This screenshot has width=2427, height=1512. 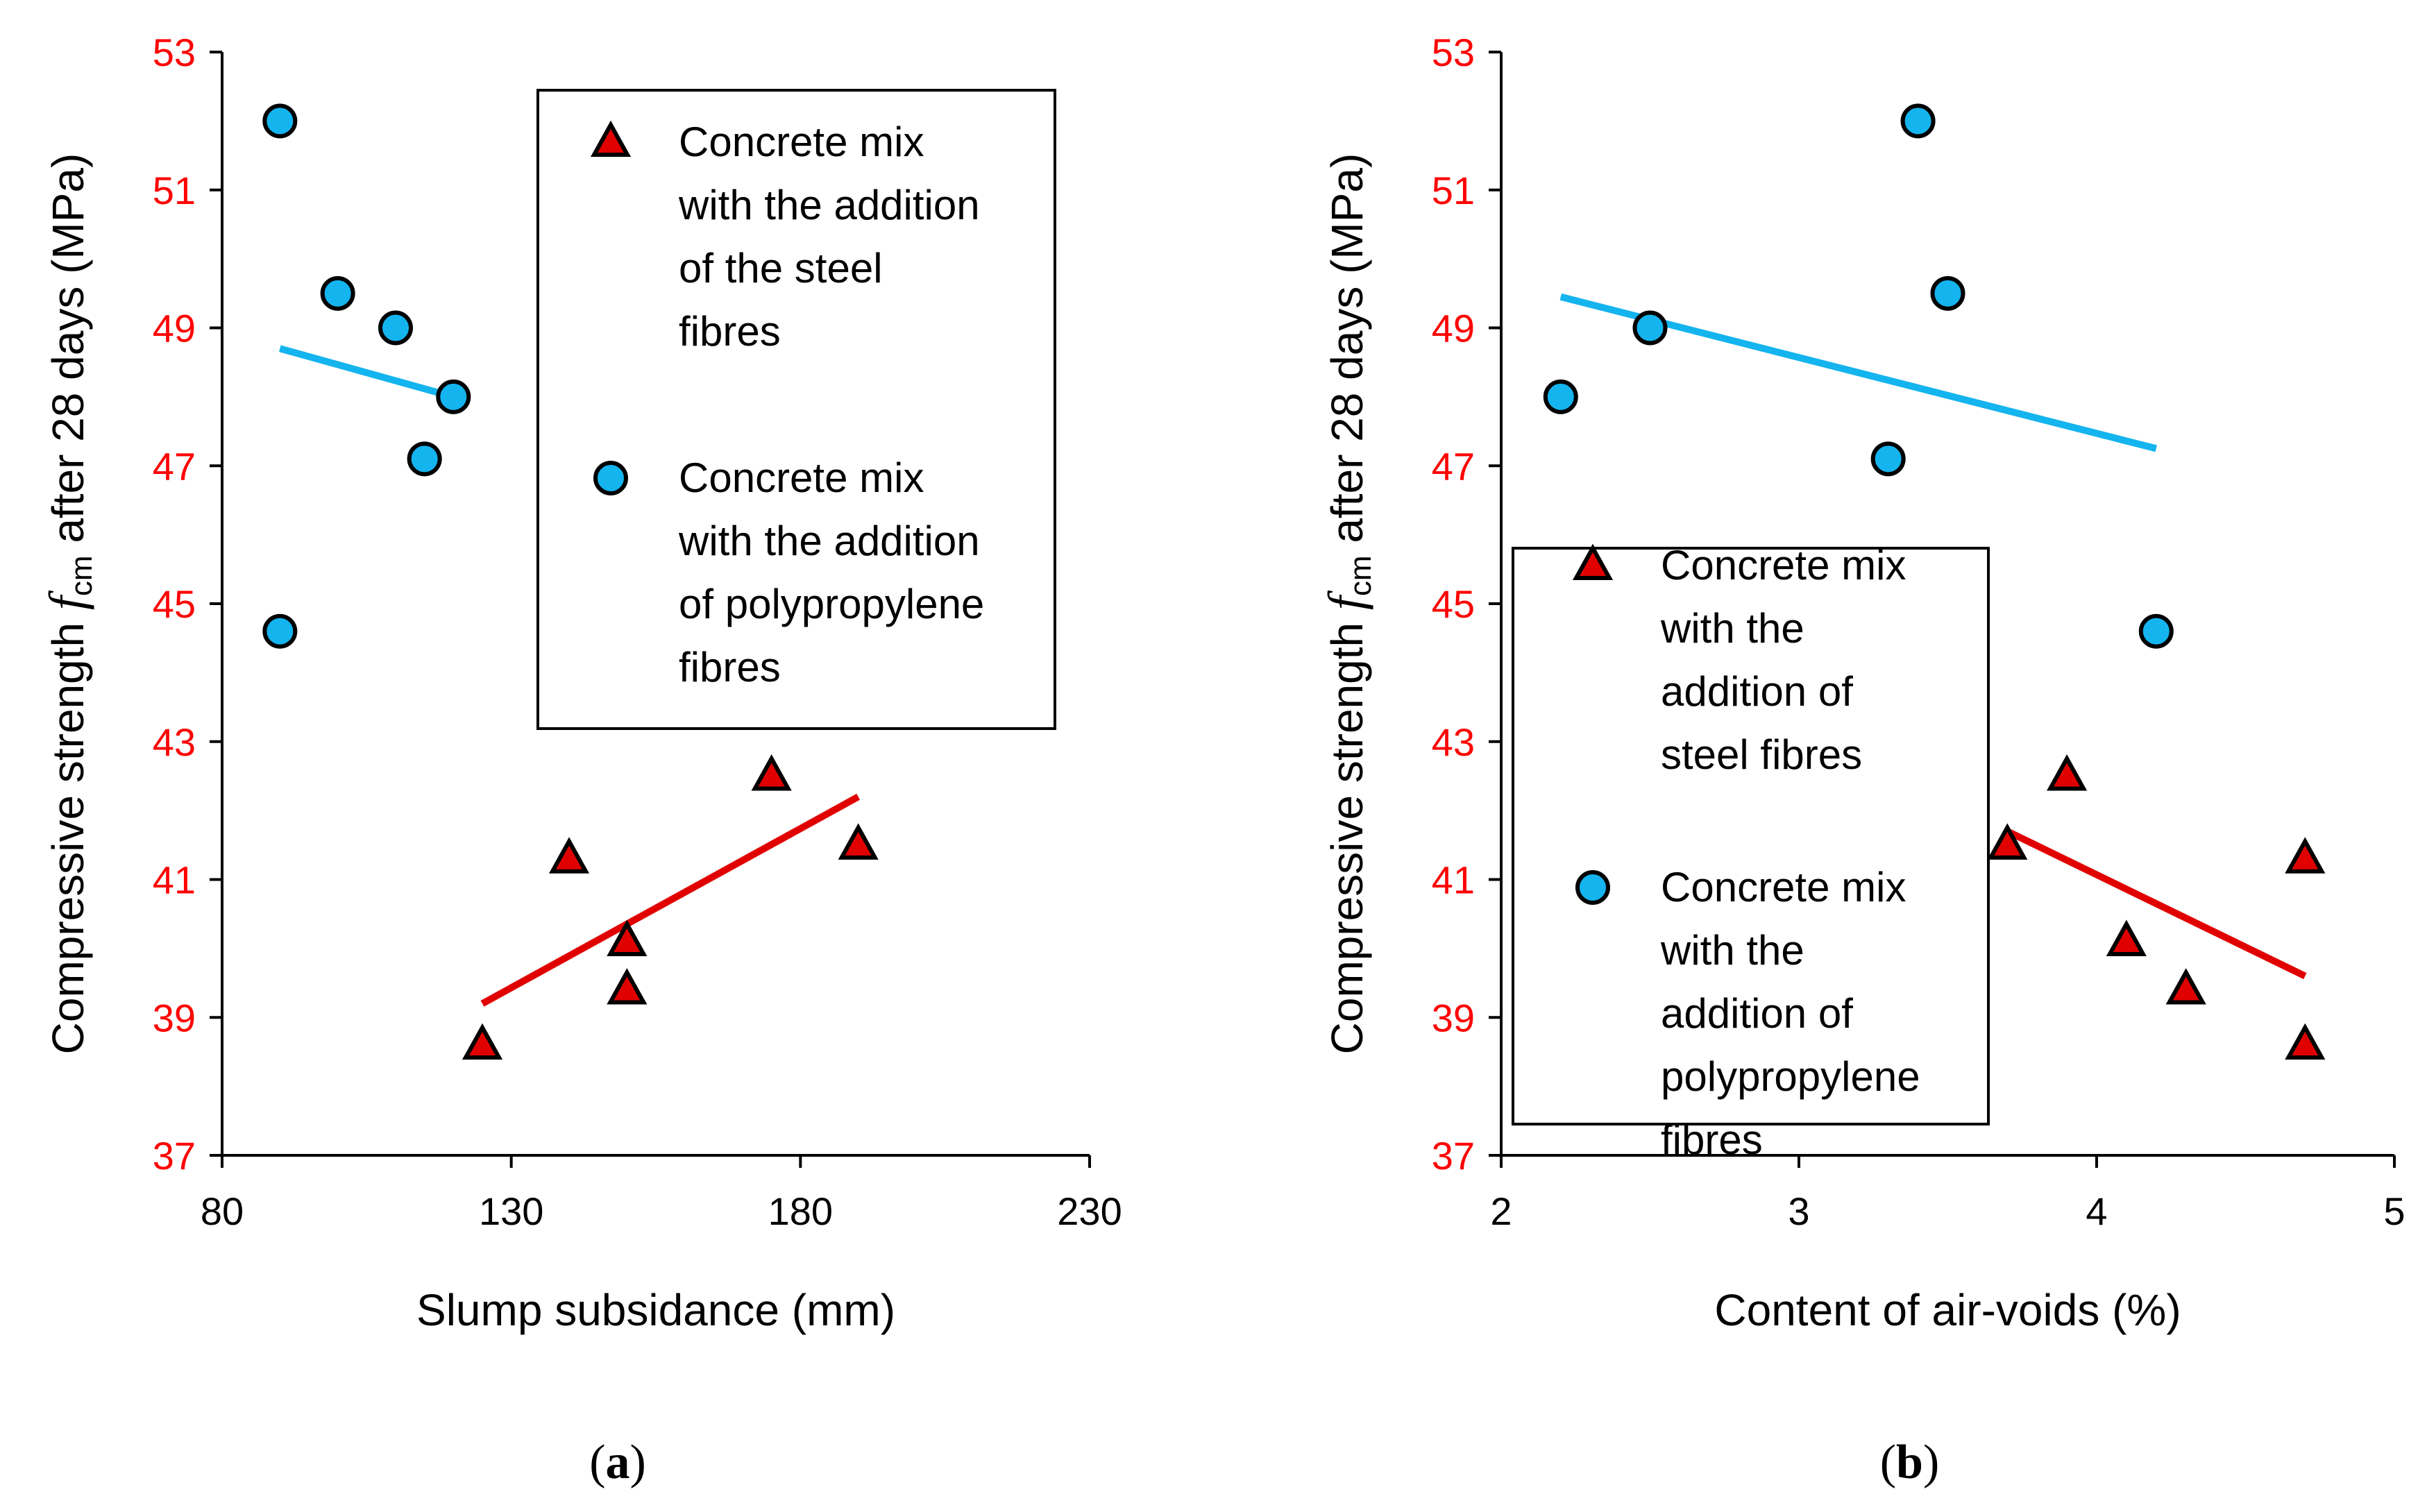 I want to click on panel-label-letter: a, so click(x=618, y=1462).